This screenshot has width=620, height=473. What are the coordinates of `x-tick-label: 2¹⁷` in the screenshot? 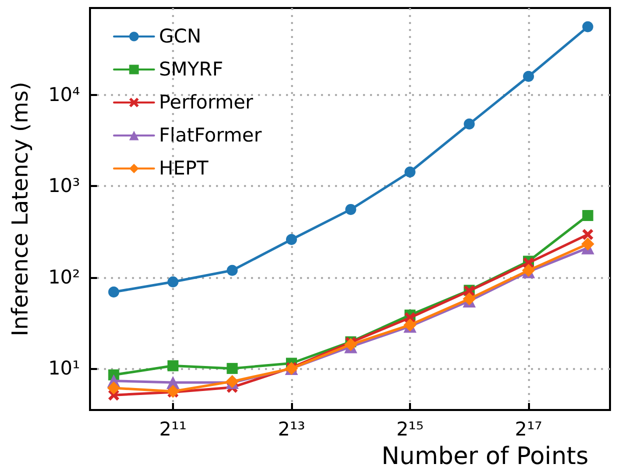 It's located at (528, 429).